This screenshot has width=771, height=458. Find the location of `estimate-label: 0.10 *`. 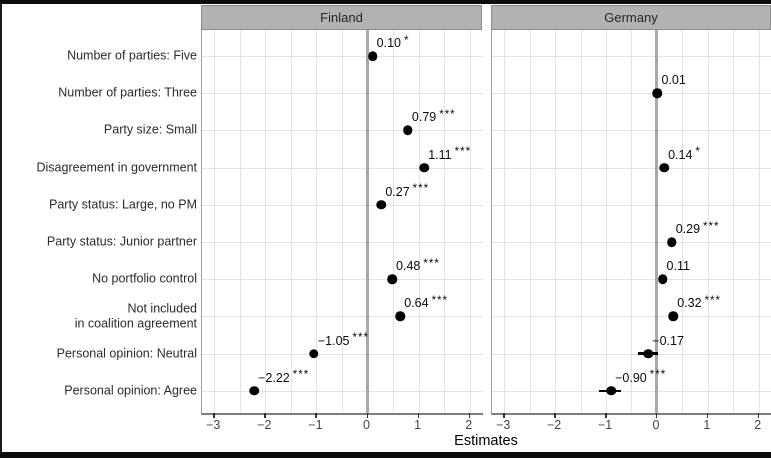

estimate-label: 0.10 * is located at coordinates (393, 42).